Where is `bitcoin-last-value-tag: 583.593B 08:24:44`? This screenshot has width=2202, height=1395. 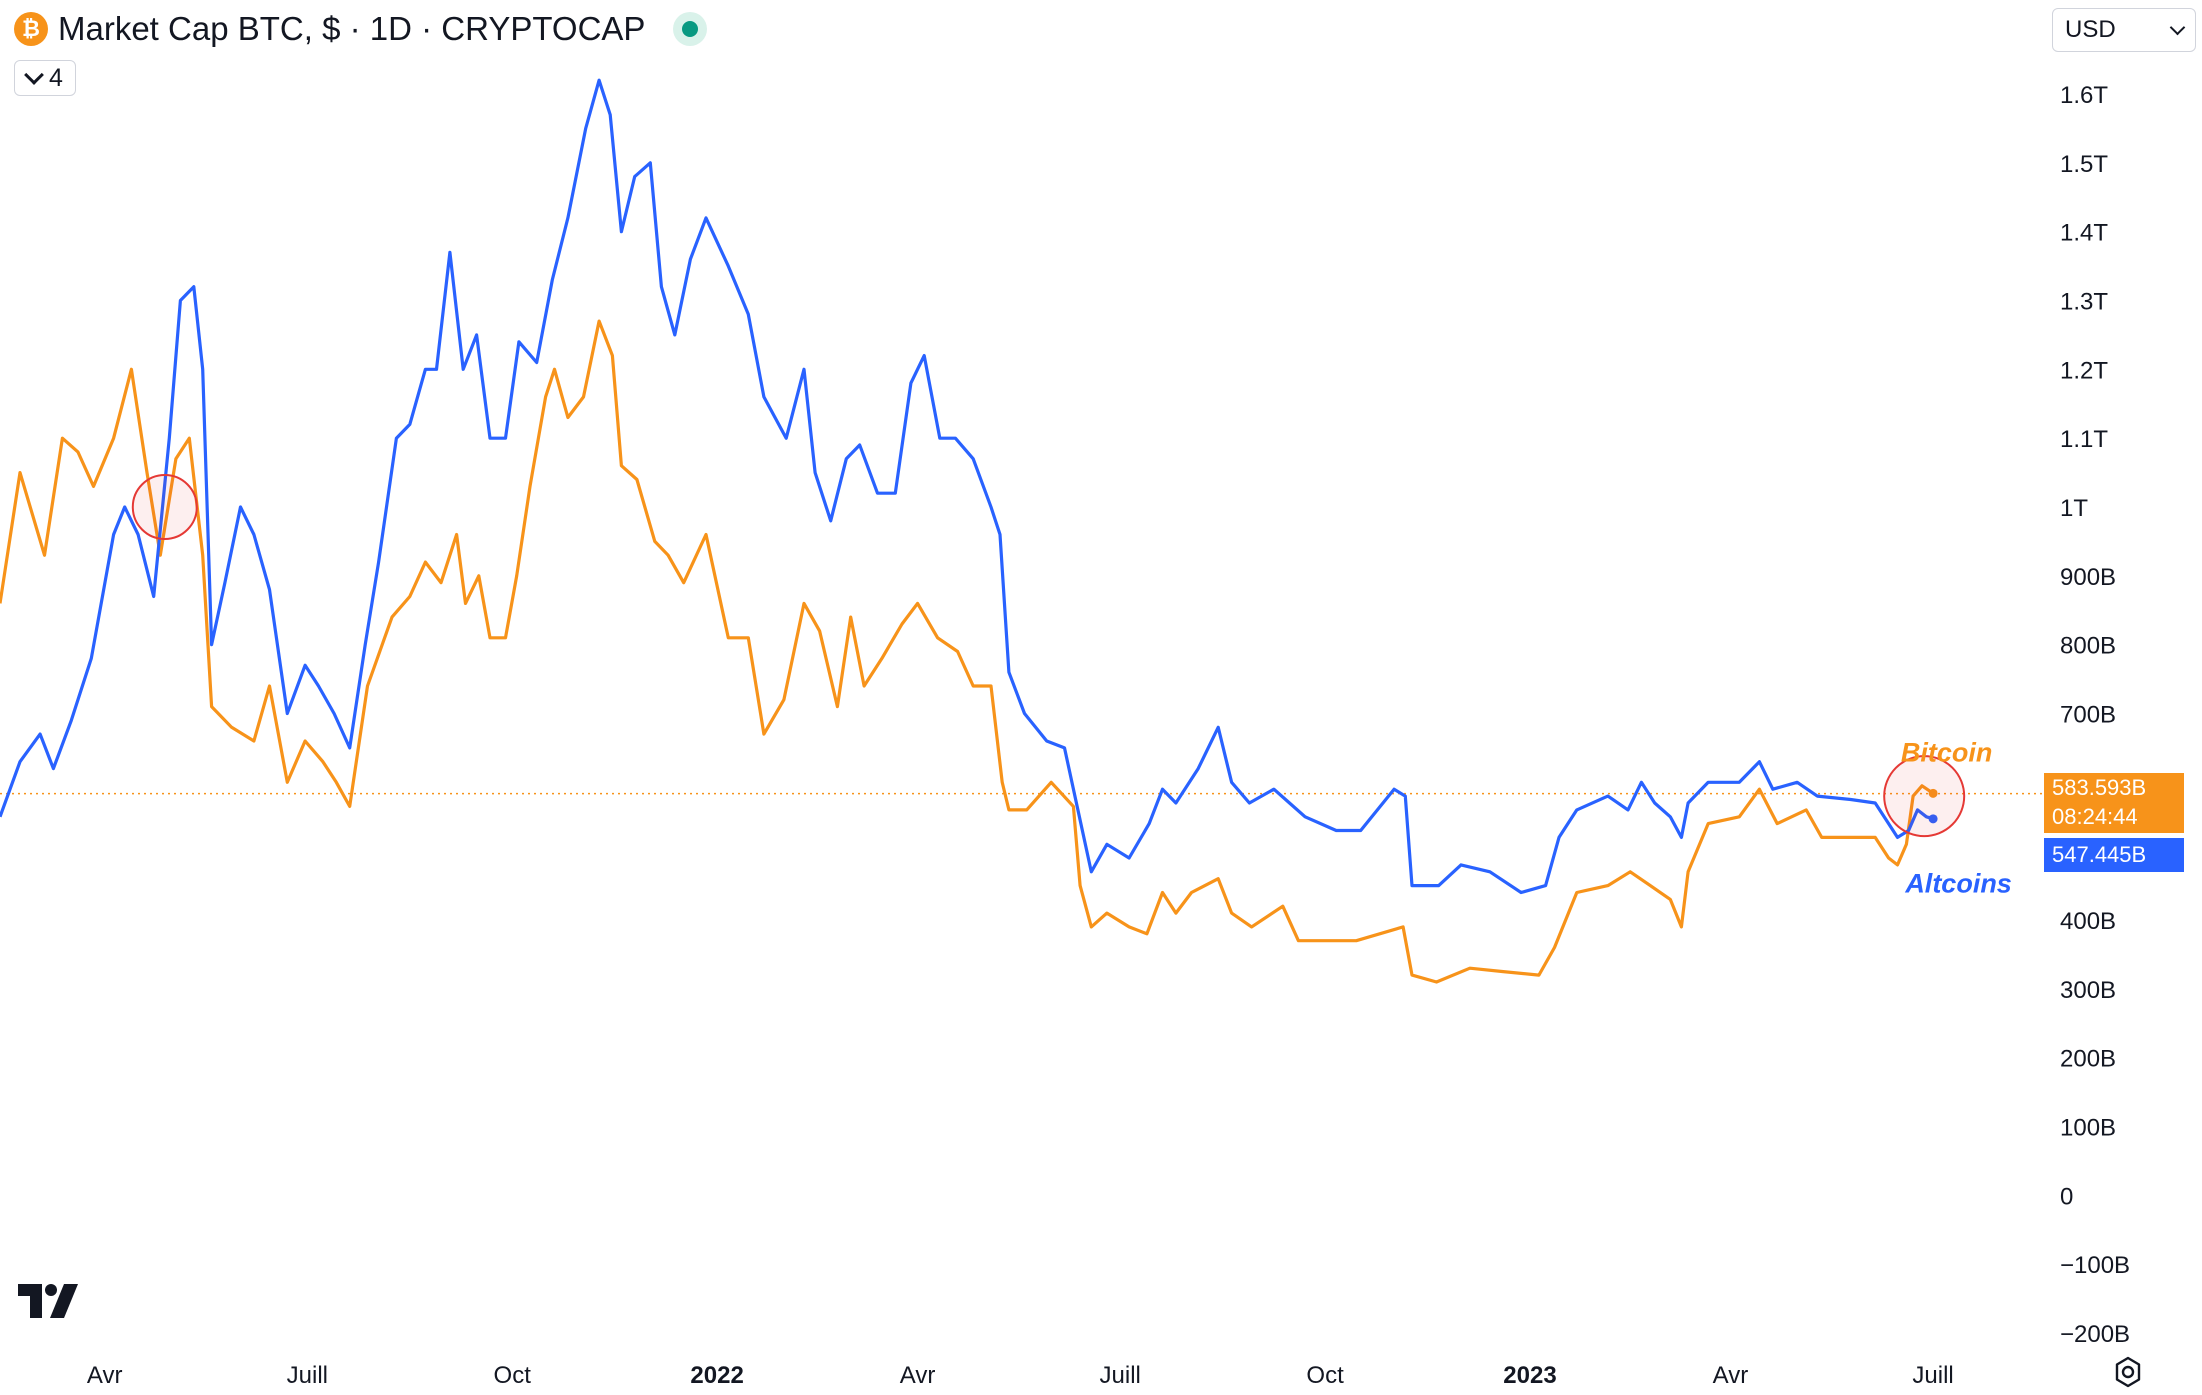
bitcoin-last-value-tag: 583.593B 08:24:44 is located at coordinates (2114, 803).